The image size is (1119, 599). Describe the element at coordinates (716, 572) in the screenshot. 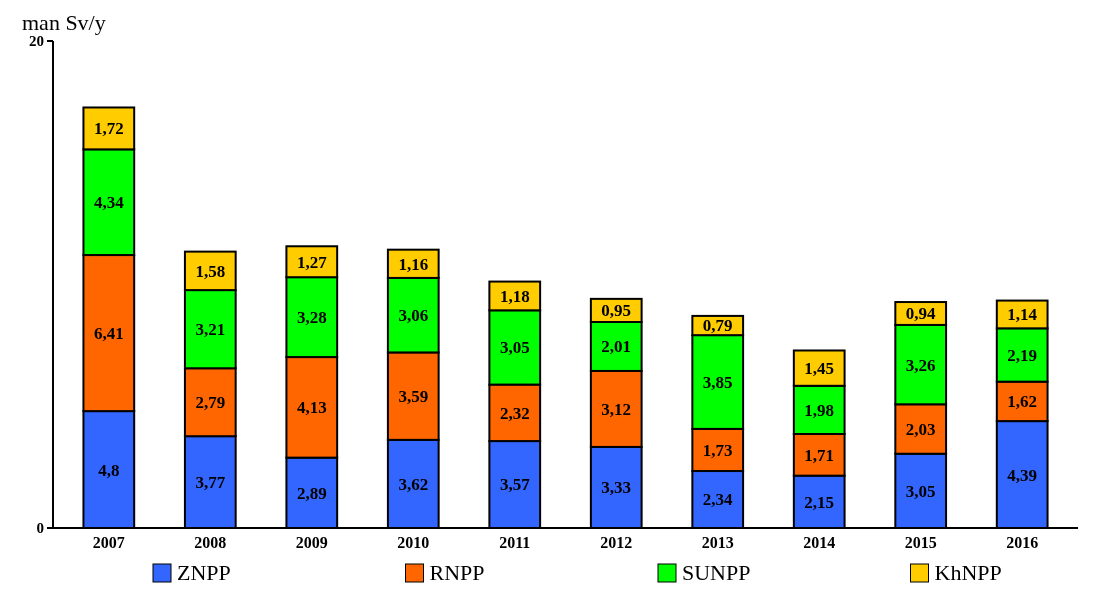

I see `legend-label: SUNPP` at that location.